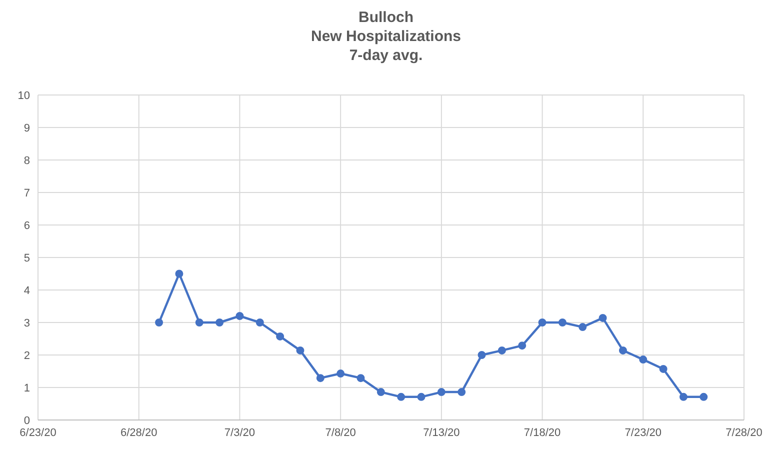 The height and width of the screenshot is (465, 772). I want to click on y-tick-label: 9, so click(27, 128).